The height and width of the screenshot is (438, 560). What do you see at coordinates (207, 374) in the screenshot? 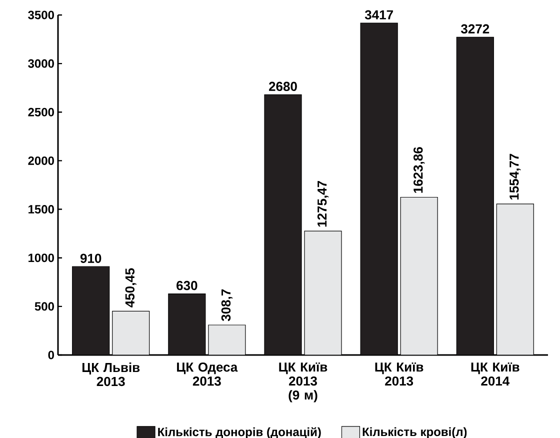
I see `x-tick-label: ЦК Одеса 2013` at bounding box center [207, 374].